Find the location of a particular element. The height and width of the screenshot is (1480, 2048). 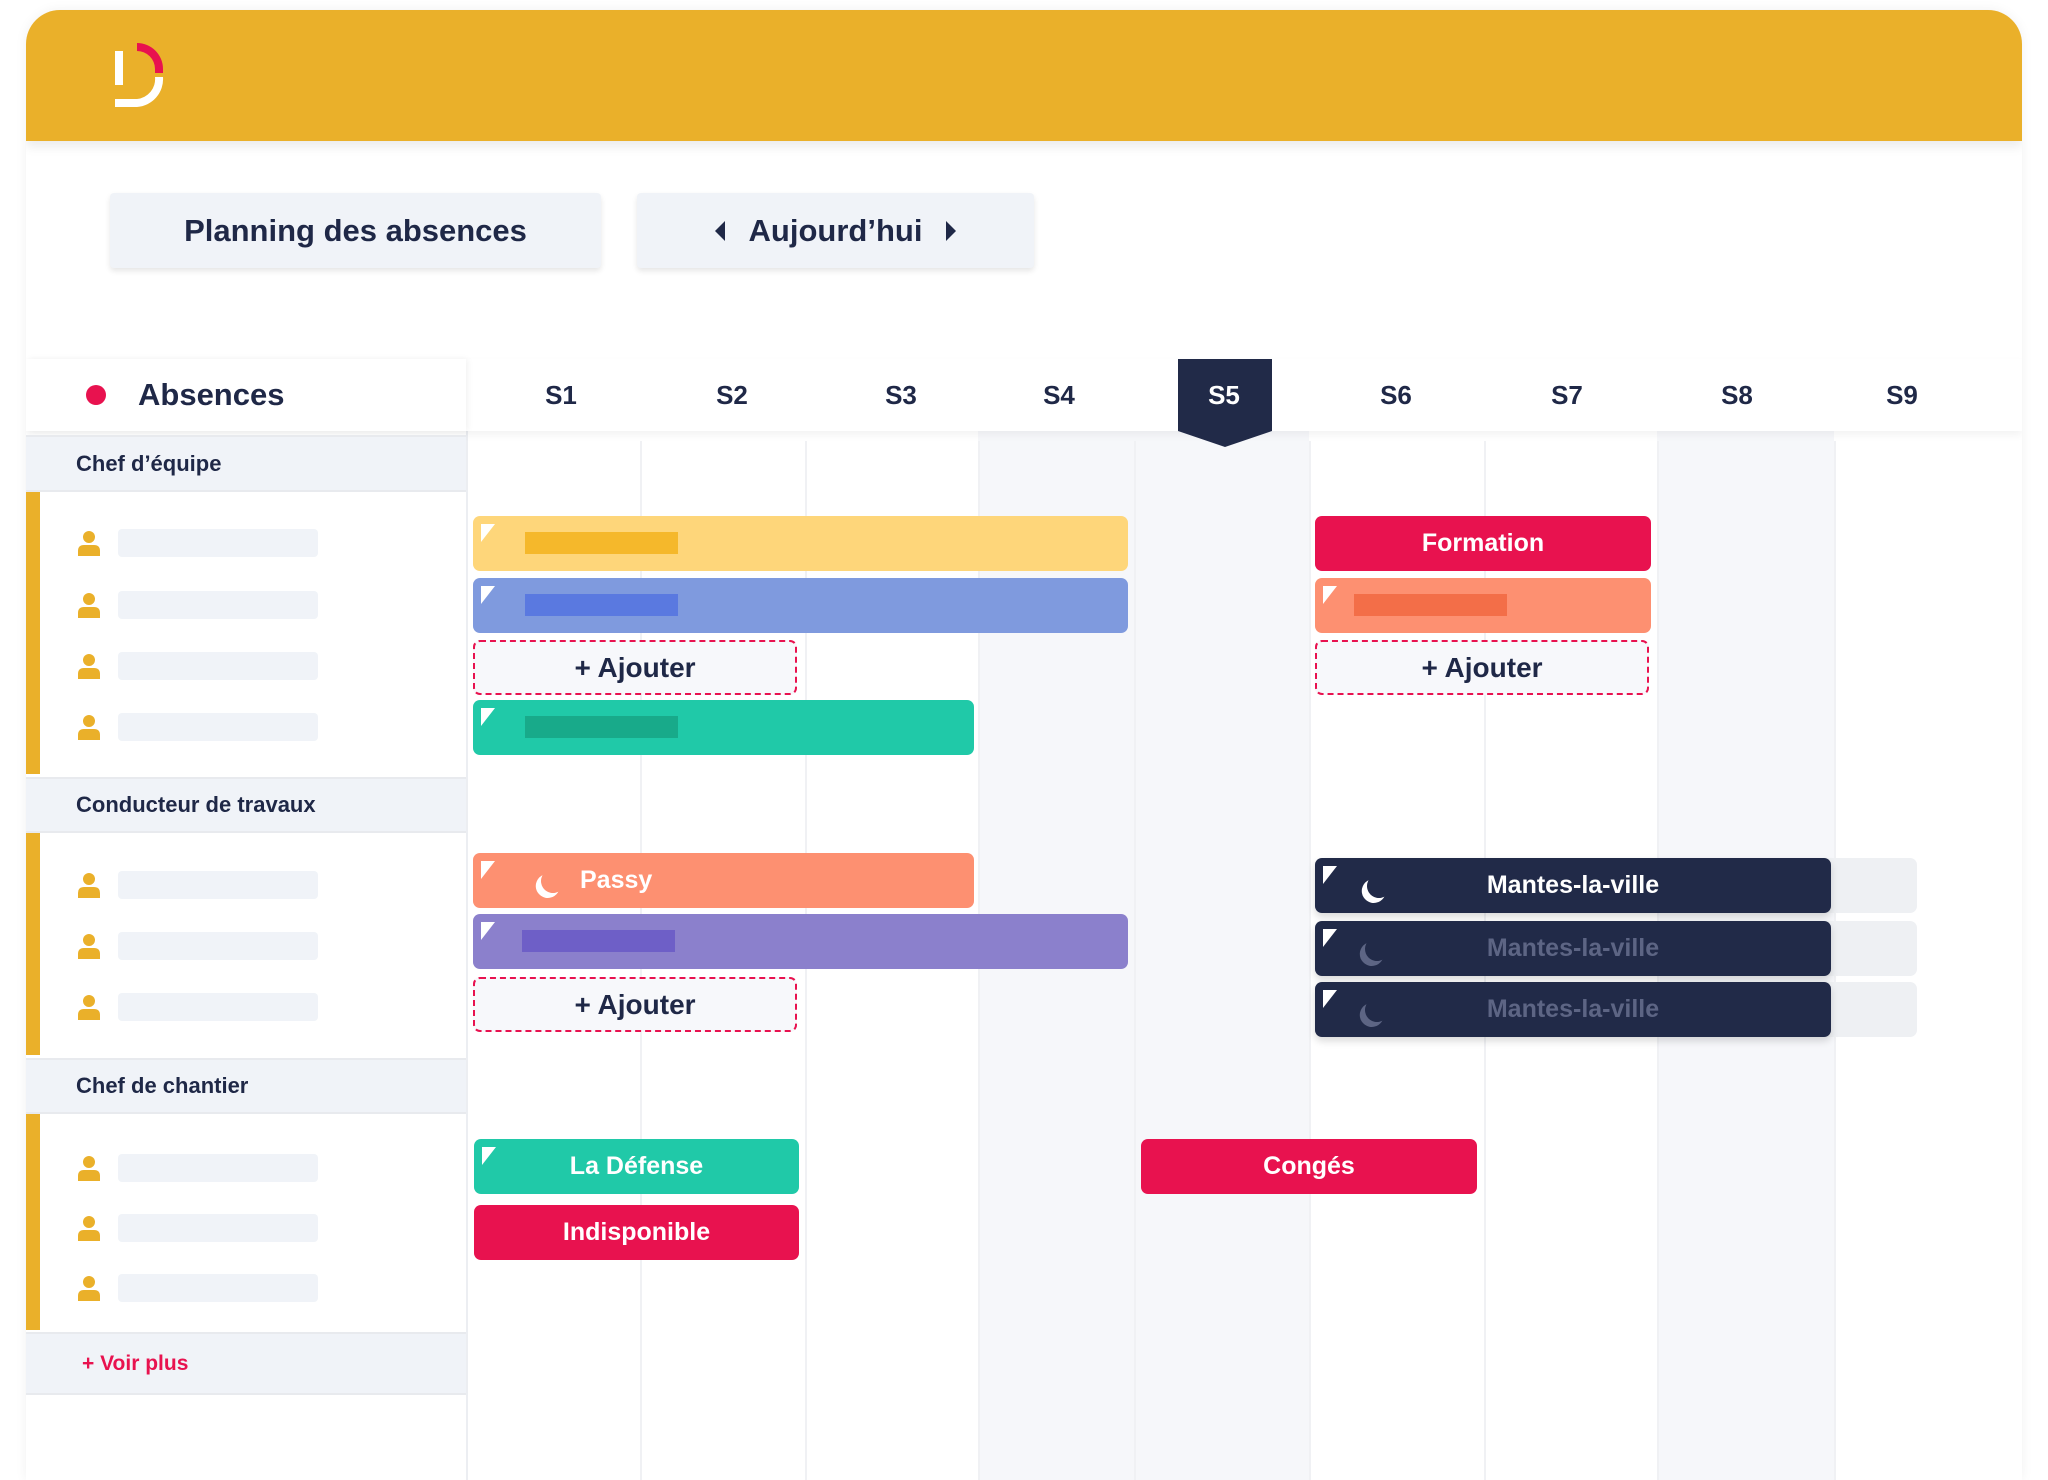

week-s2: S2 is located at coordinates (732, 394).